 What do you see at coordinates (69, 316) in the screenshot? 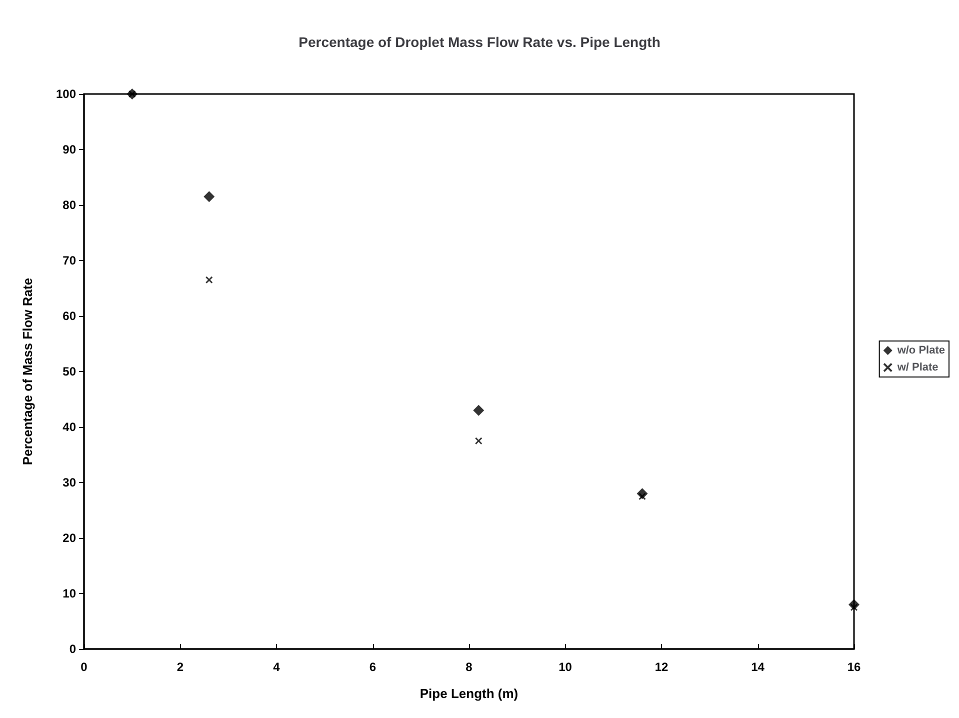
I see `y-tick-label: 60` at bounding box center [69, 316].